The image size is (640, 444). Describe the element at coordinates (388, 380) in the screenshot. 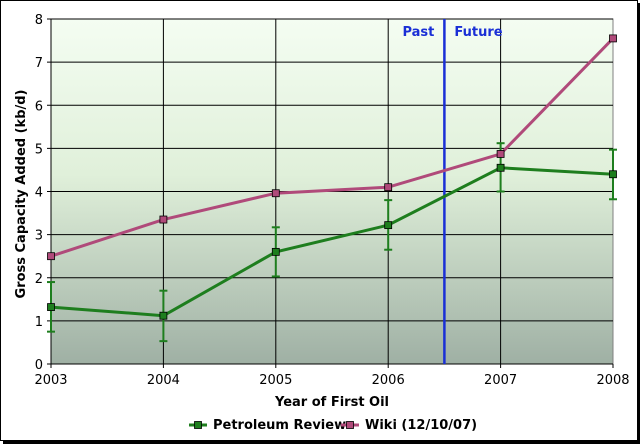

I see `x-tick-label: 2006` at that location.